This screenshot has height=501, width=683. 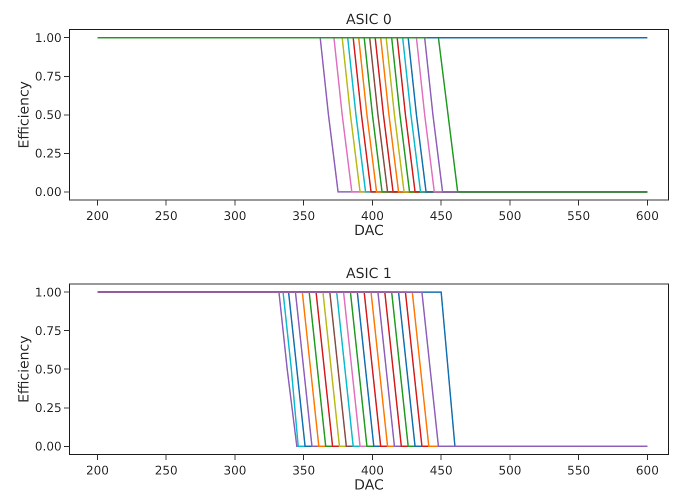 What do you see at coordinates (369, 274) in the screenshot?
I see `chart-title: ASIC 1` at bounding box center [369, 274].